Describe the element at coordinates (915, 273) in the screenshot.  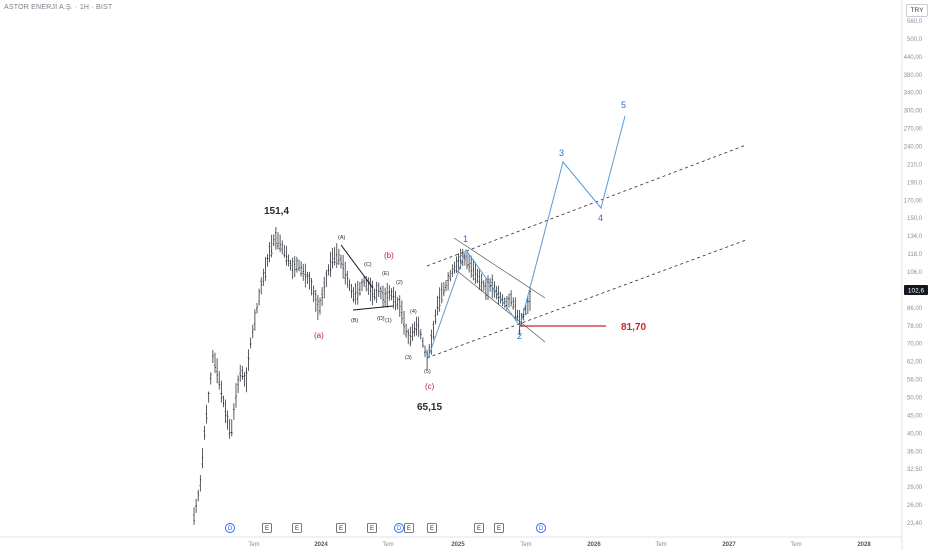
I see `price-tick-label: 106,0` at that location.